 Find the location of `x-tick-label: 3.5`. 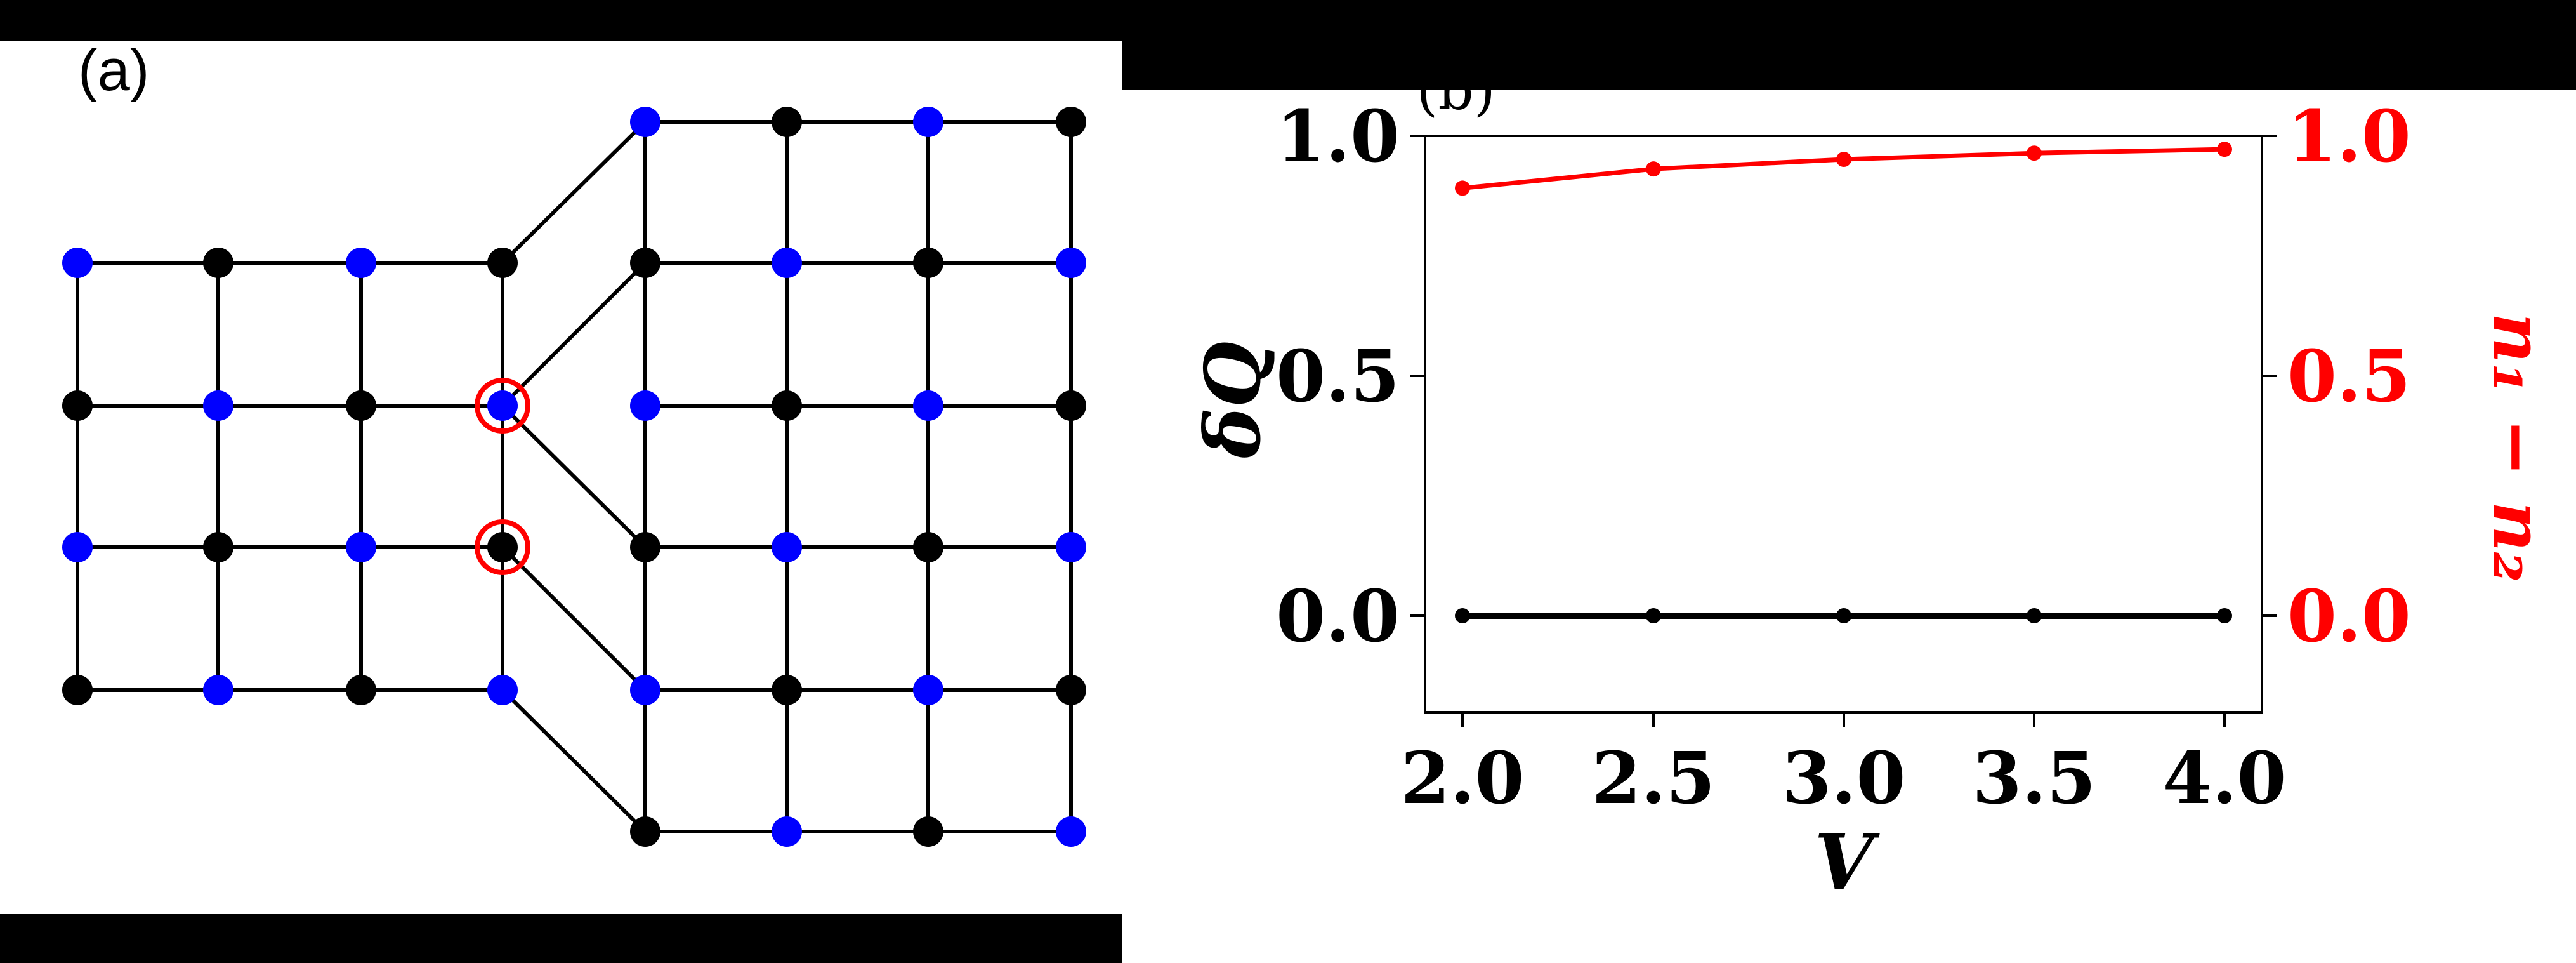

x-tick-label: 3.5 is located at coordinates (2034, 778).